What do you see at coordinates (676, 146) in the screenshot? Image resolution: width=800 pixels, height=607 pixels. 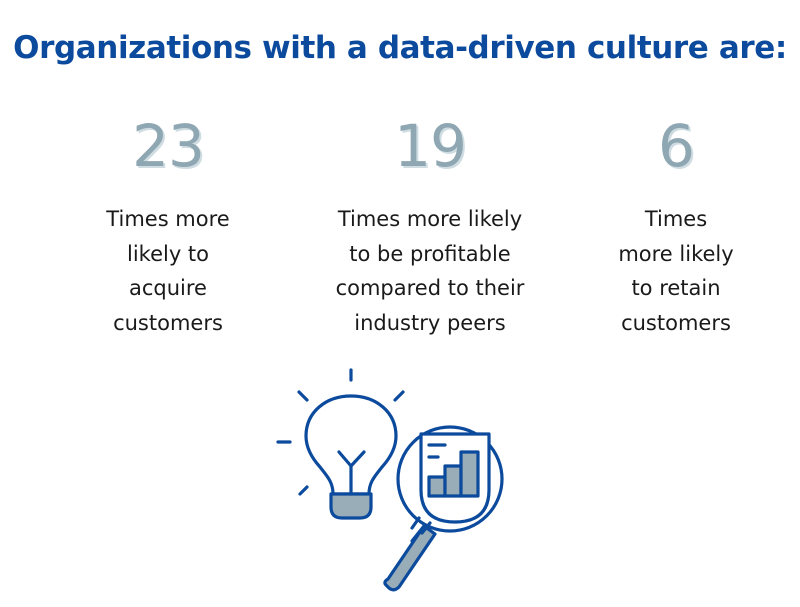 I see `stat-number: 6` at bounding box center [676, 146].